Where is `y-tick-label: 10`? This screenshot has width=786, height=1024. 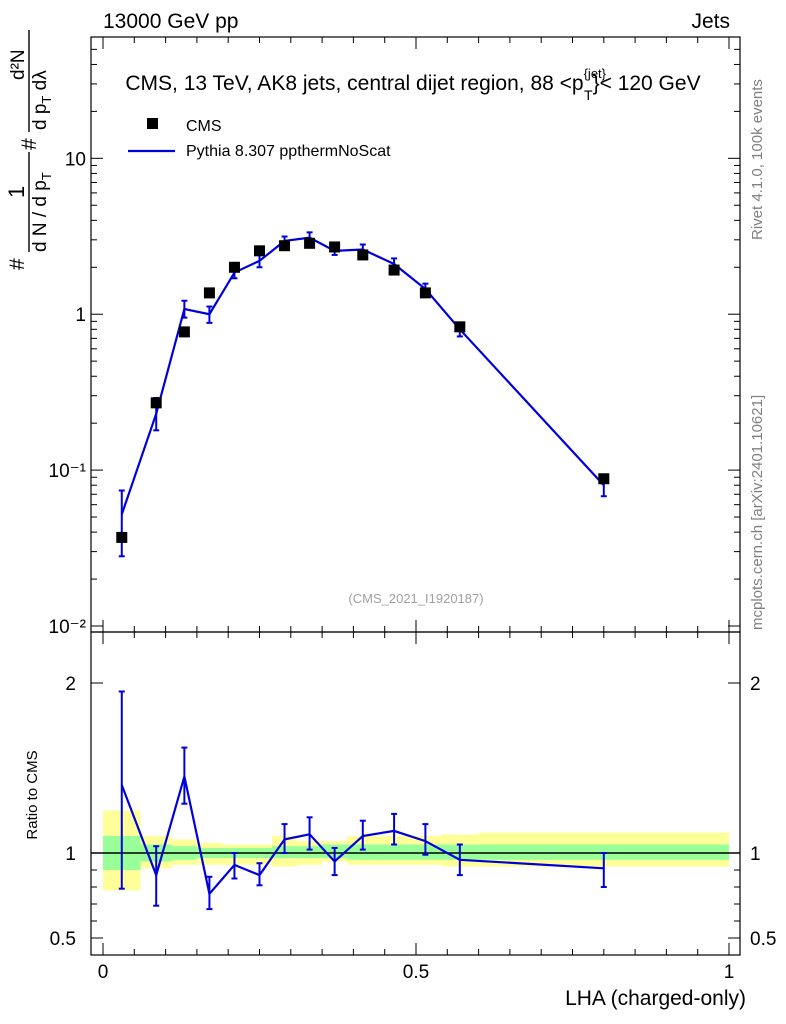 y-tick-label: 10 is located at coordinates (75, 159).